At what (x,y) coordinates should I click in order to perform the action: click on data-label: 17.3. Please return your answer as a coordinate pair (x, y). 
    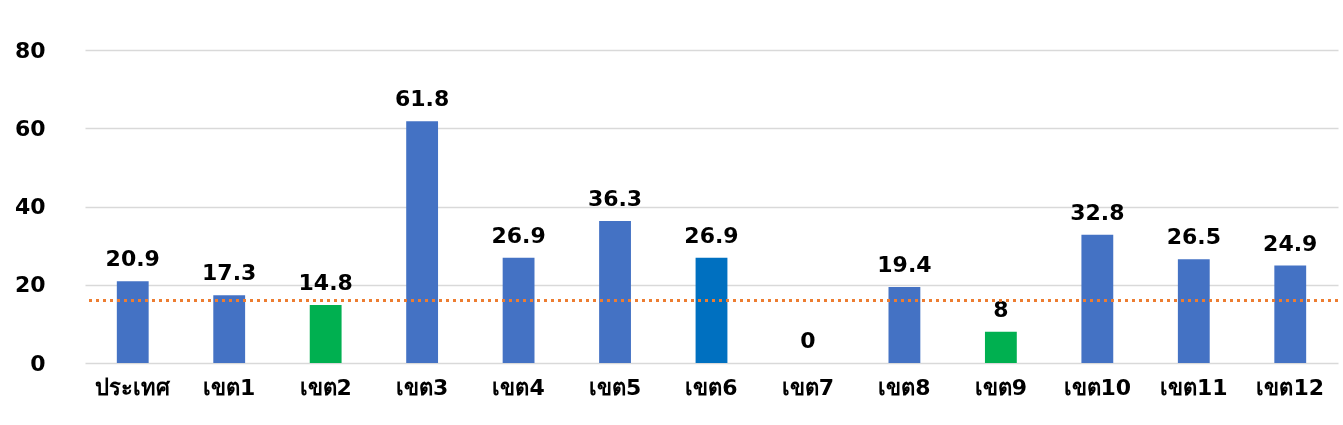
    Looking at the image, I should click on (229, 273).